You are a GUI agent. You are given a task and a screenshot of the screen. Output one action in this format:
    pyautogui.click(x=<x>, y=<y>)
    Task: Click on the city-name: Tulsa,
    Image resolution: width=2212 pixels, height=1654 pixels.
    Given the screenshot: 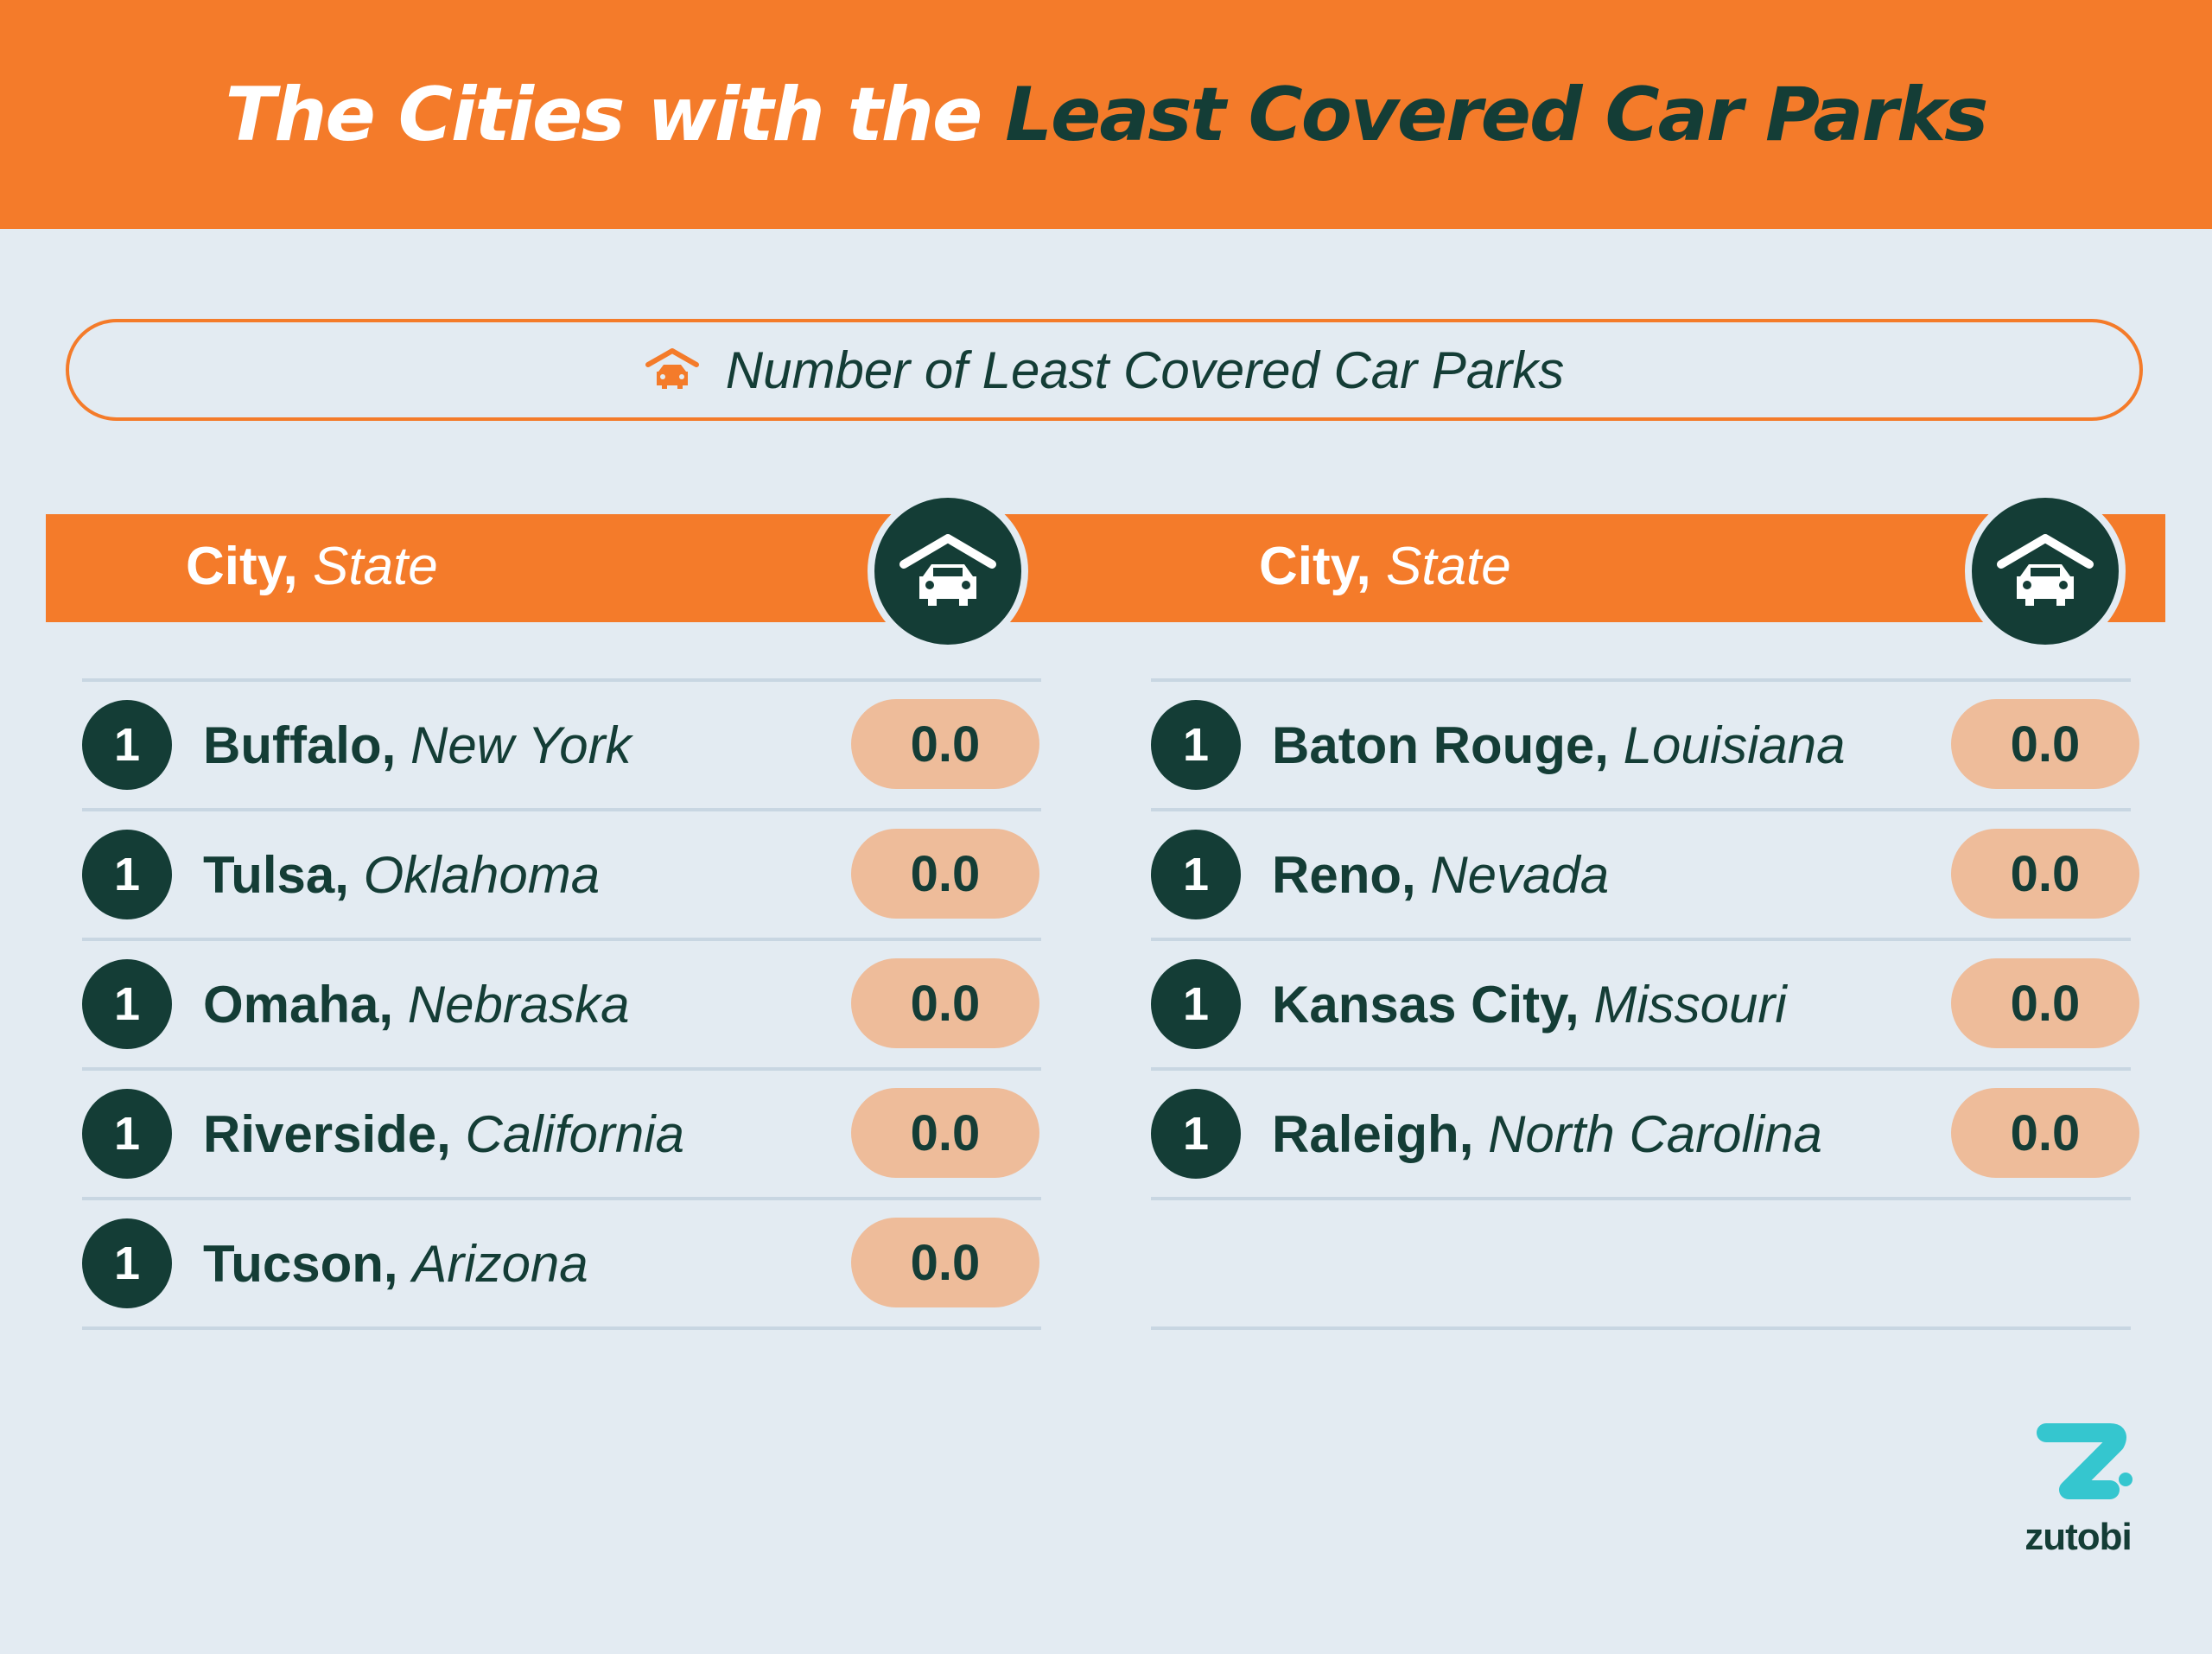 What is the action you would take?
    pyautogui.click(x=276, y=875)
    